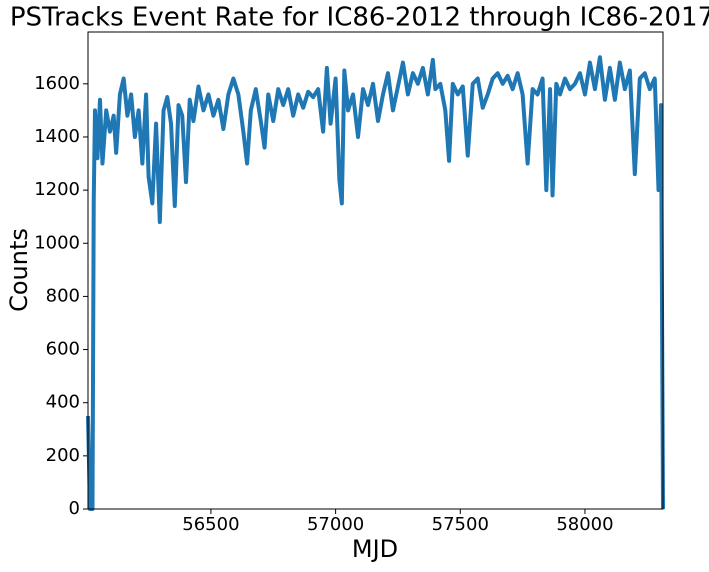  I want to click on x-tick-label: 57500, so click(460, 524).